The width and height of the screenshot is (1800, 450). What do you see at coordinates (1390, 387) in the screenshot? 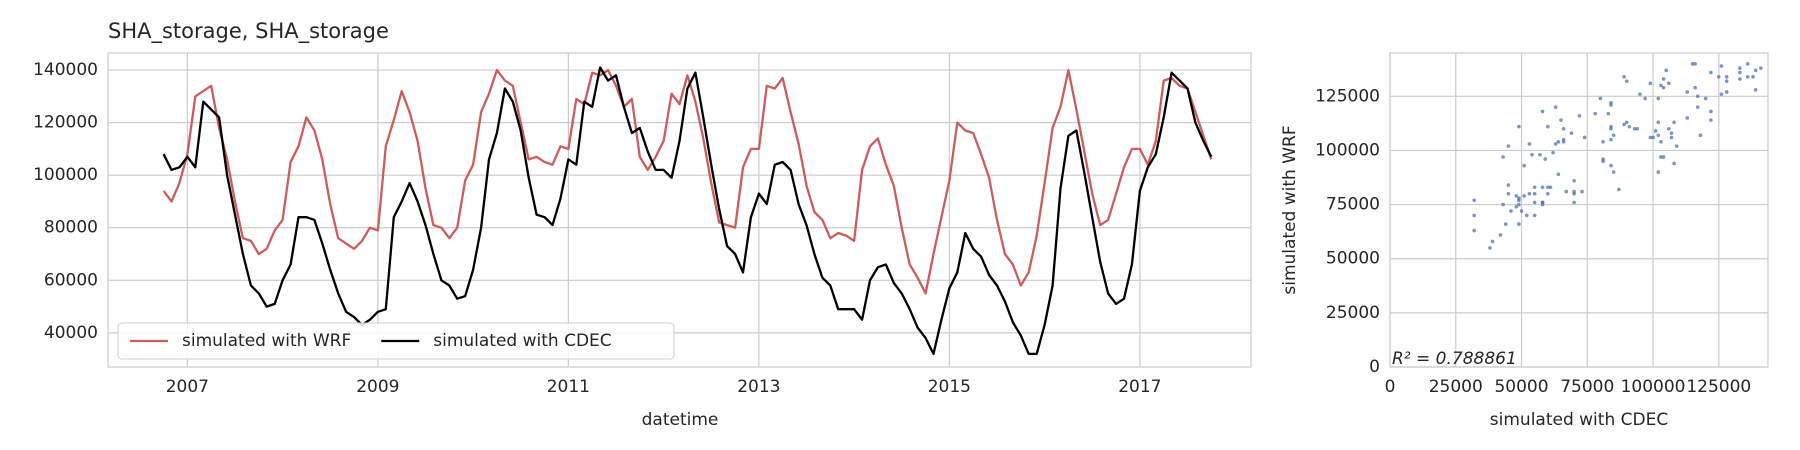
I see `x-tick-label: 0` at bounding box center [1390, 387].